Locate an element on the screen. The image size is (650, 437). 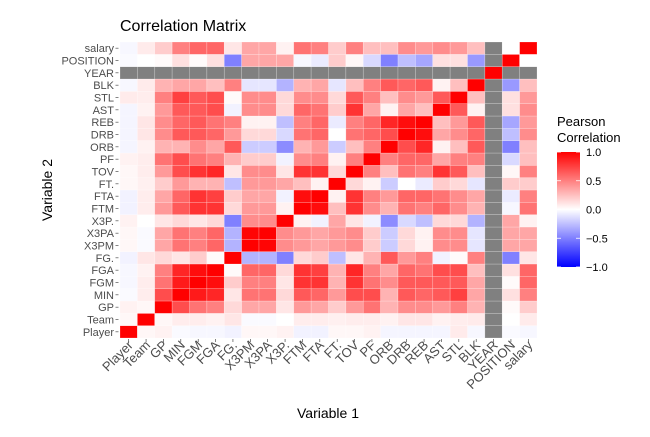
heatmap-tile: X3P. / MIN: 0.15 is located at coordinates (285, 295).